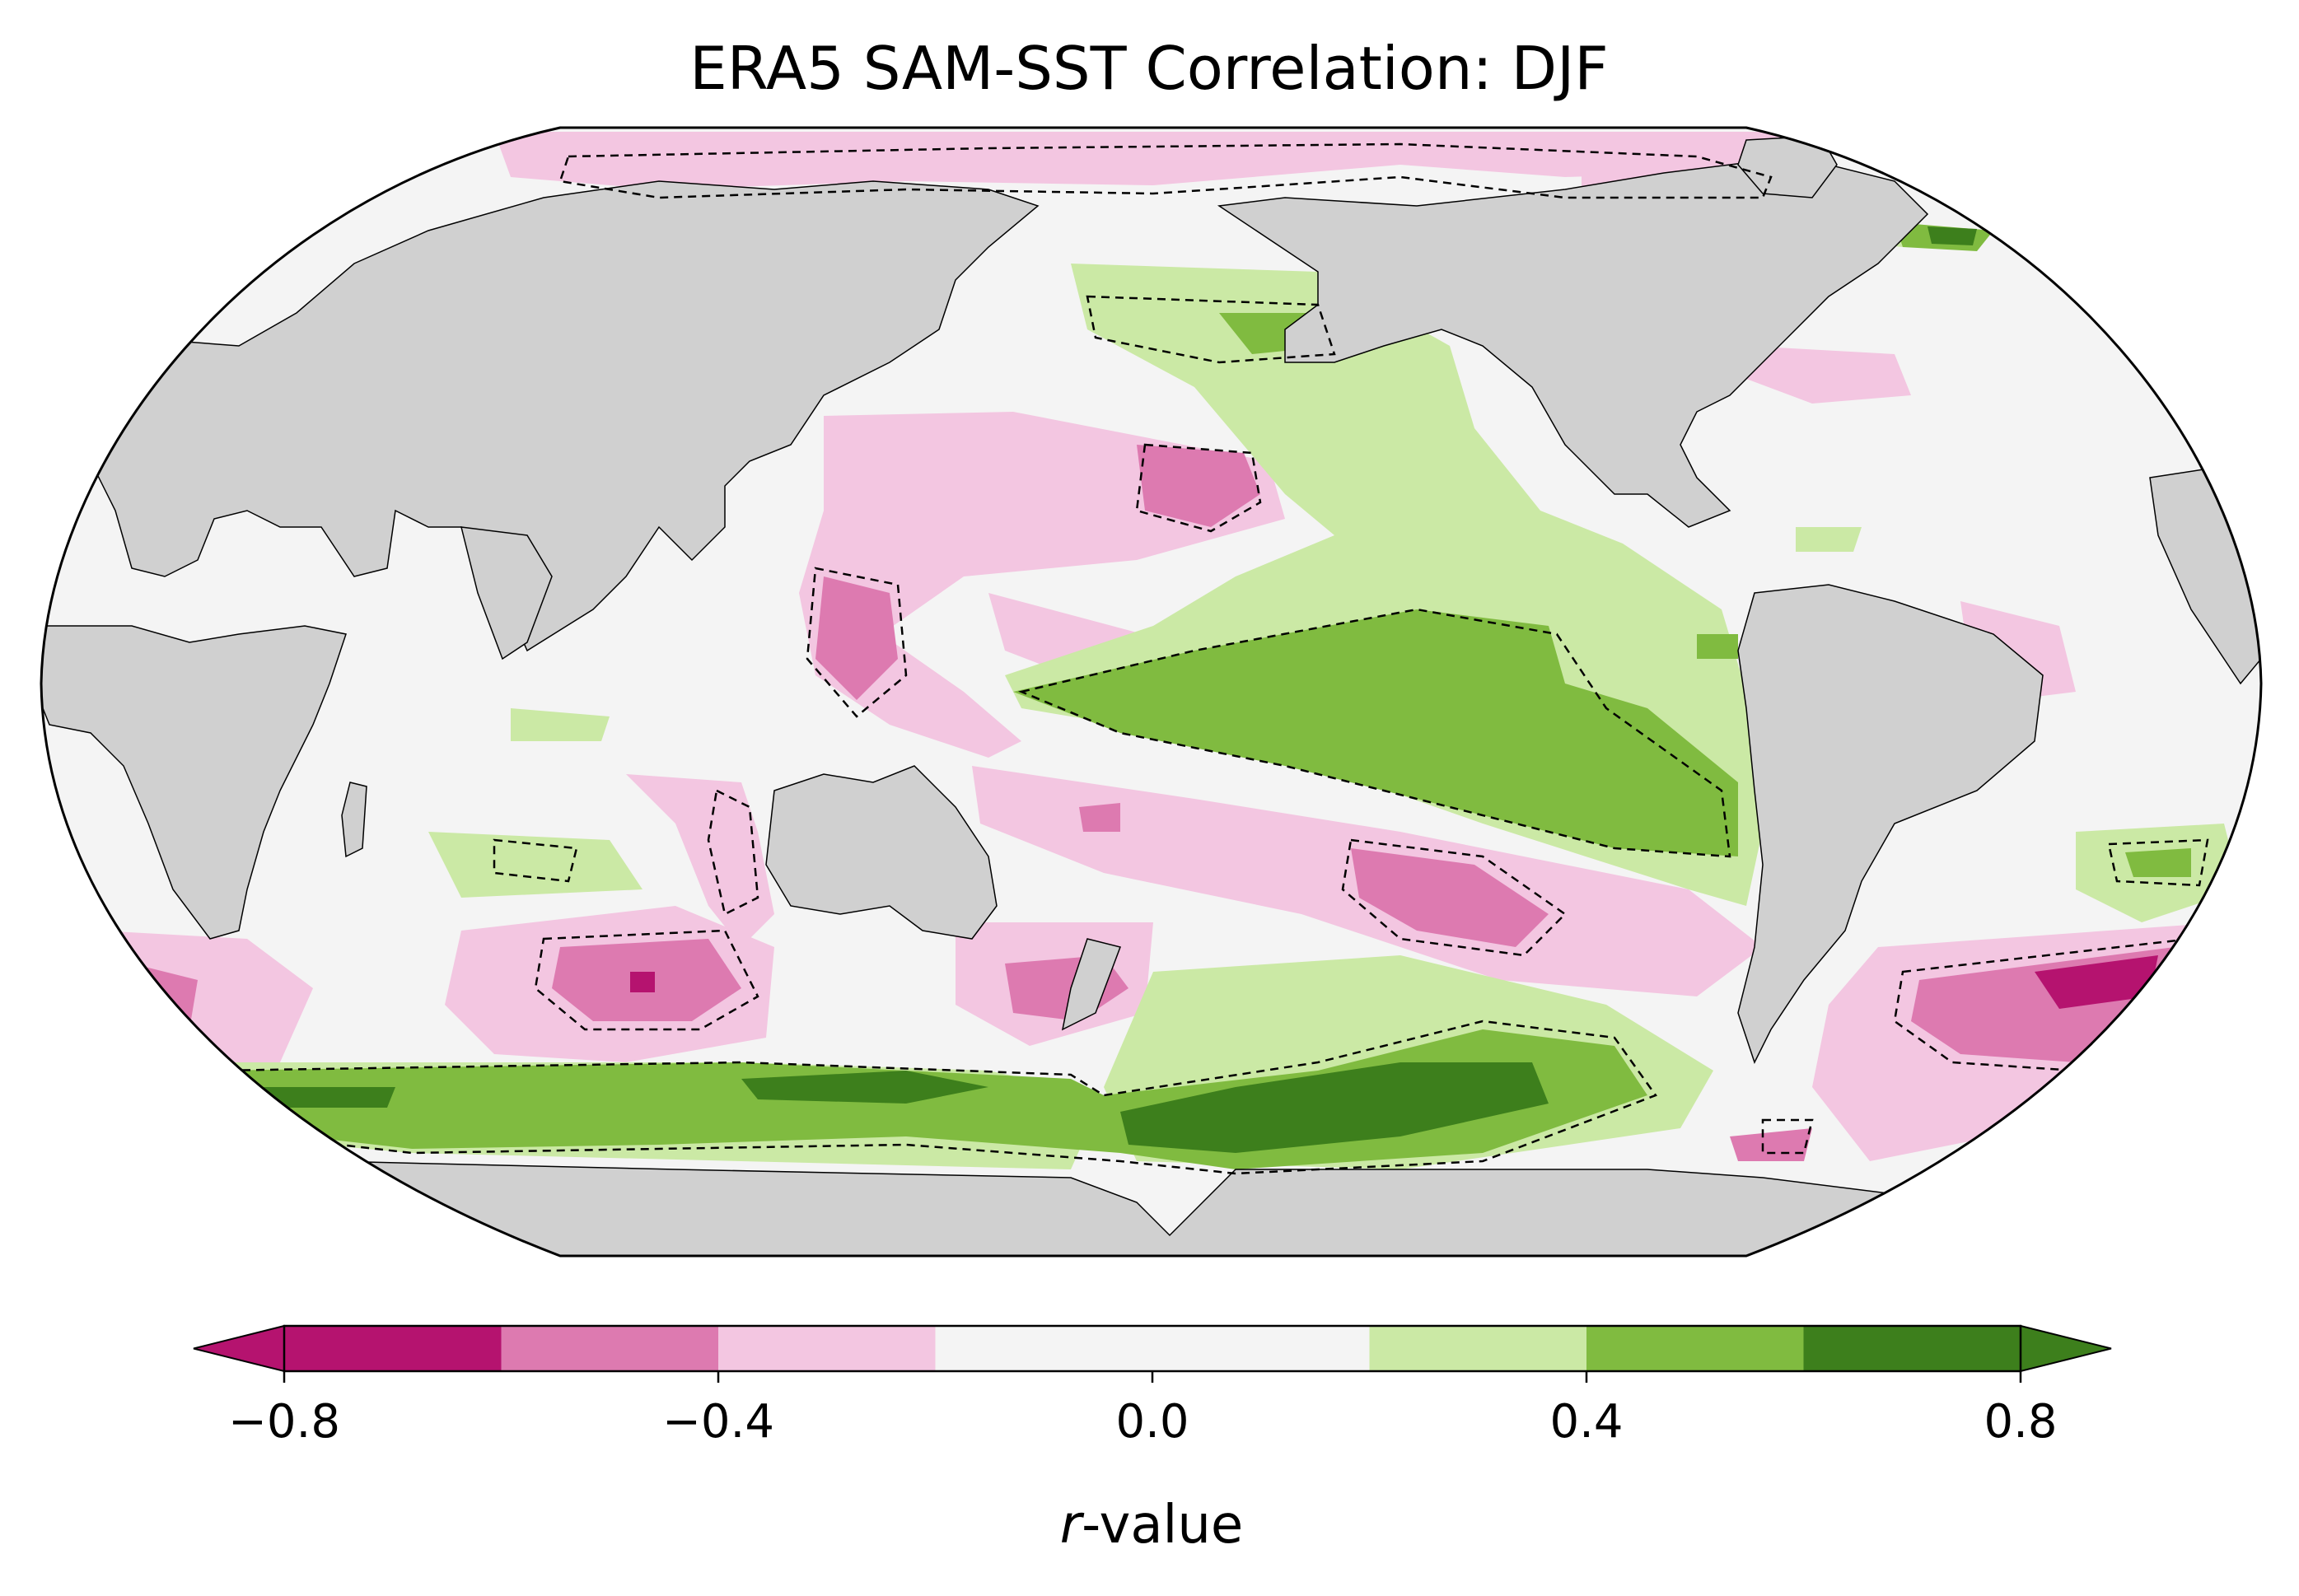 Image resolution: width=2299 pixels, height=1596 pixels. What do you see at coordinates (354, 820) in the screenshot?
I see `land-madagascar` at bounding box center [354, 820].